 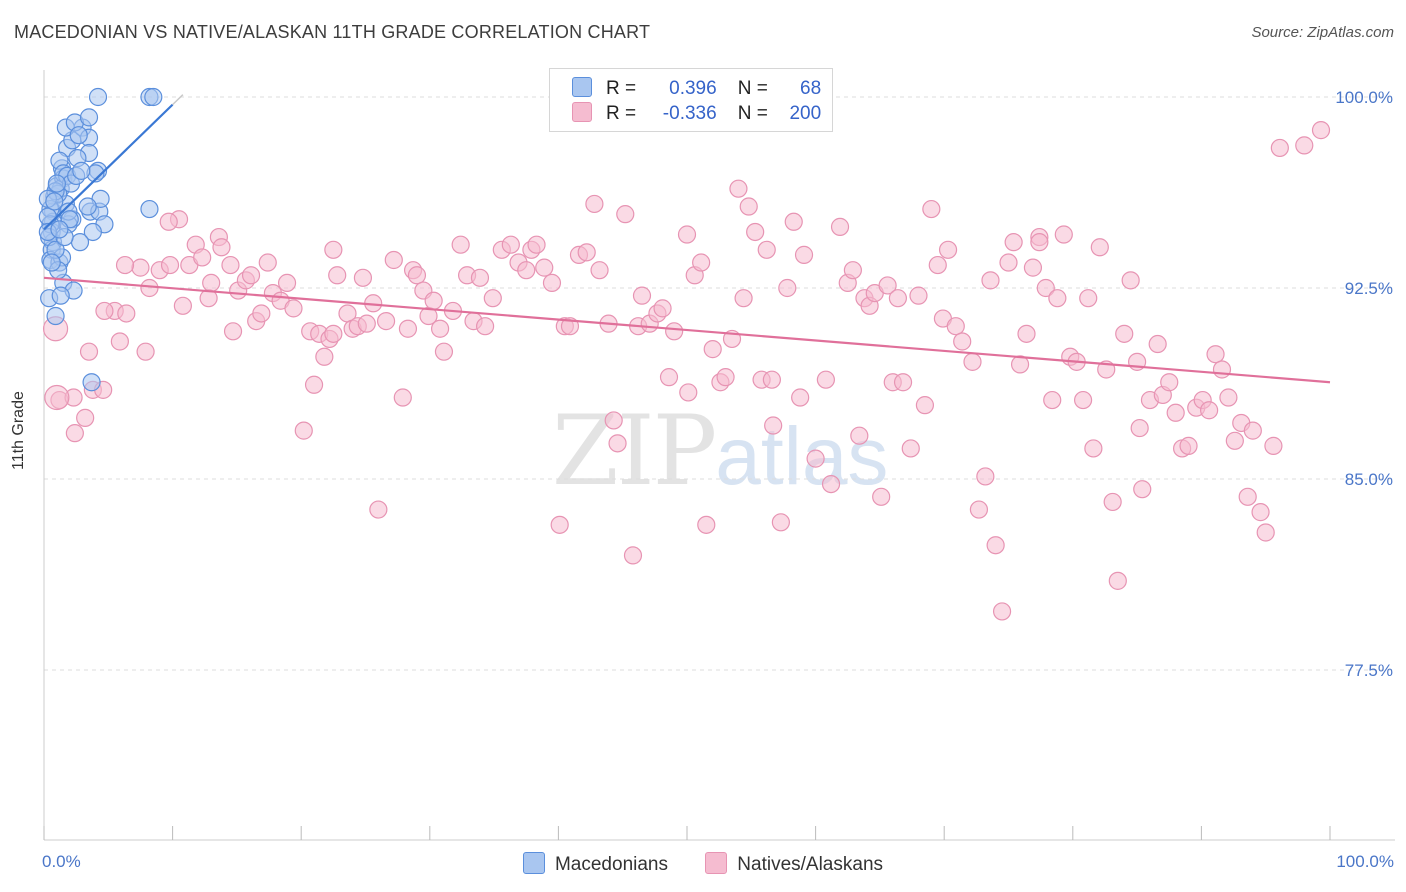 I want to click on legend-swatch-pink, so click(x=716, y=863).